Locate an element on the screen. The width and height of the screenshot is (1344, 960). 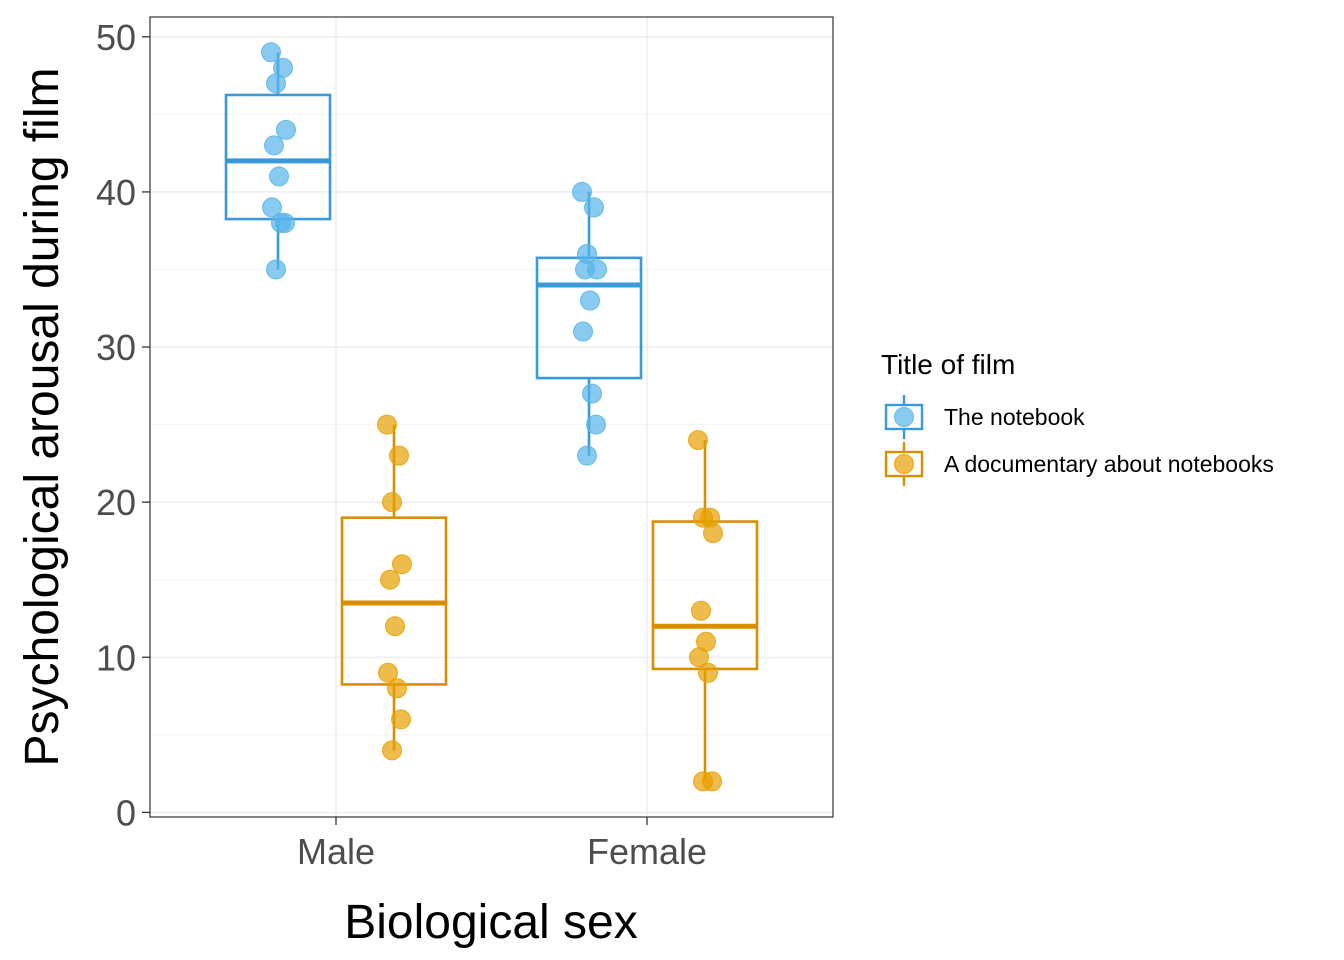
legend-label: A documentary about notebooks is located at coordinates (1109, 464).